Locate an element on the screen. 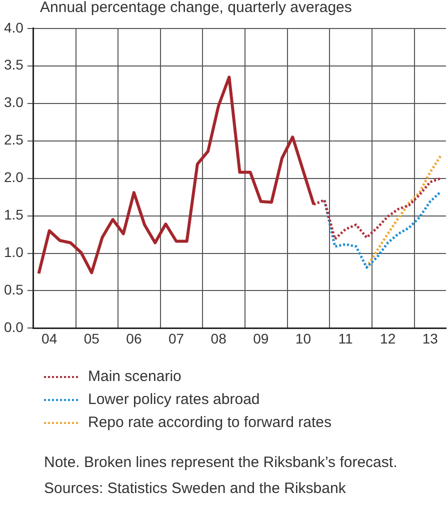  legend-label: Repo rate according to forward rates is located at coordinates (210, 422).